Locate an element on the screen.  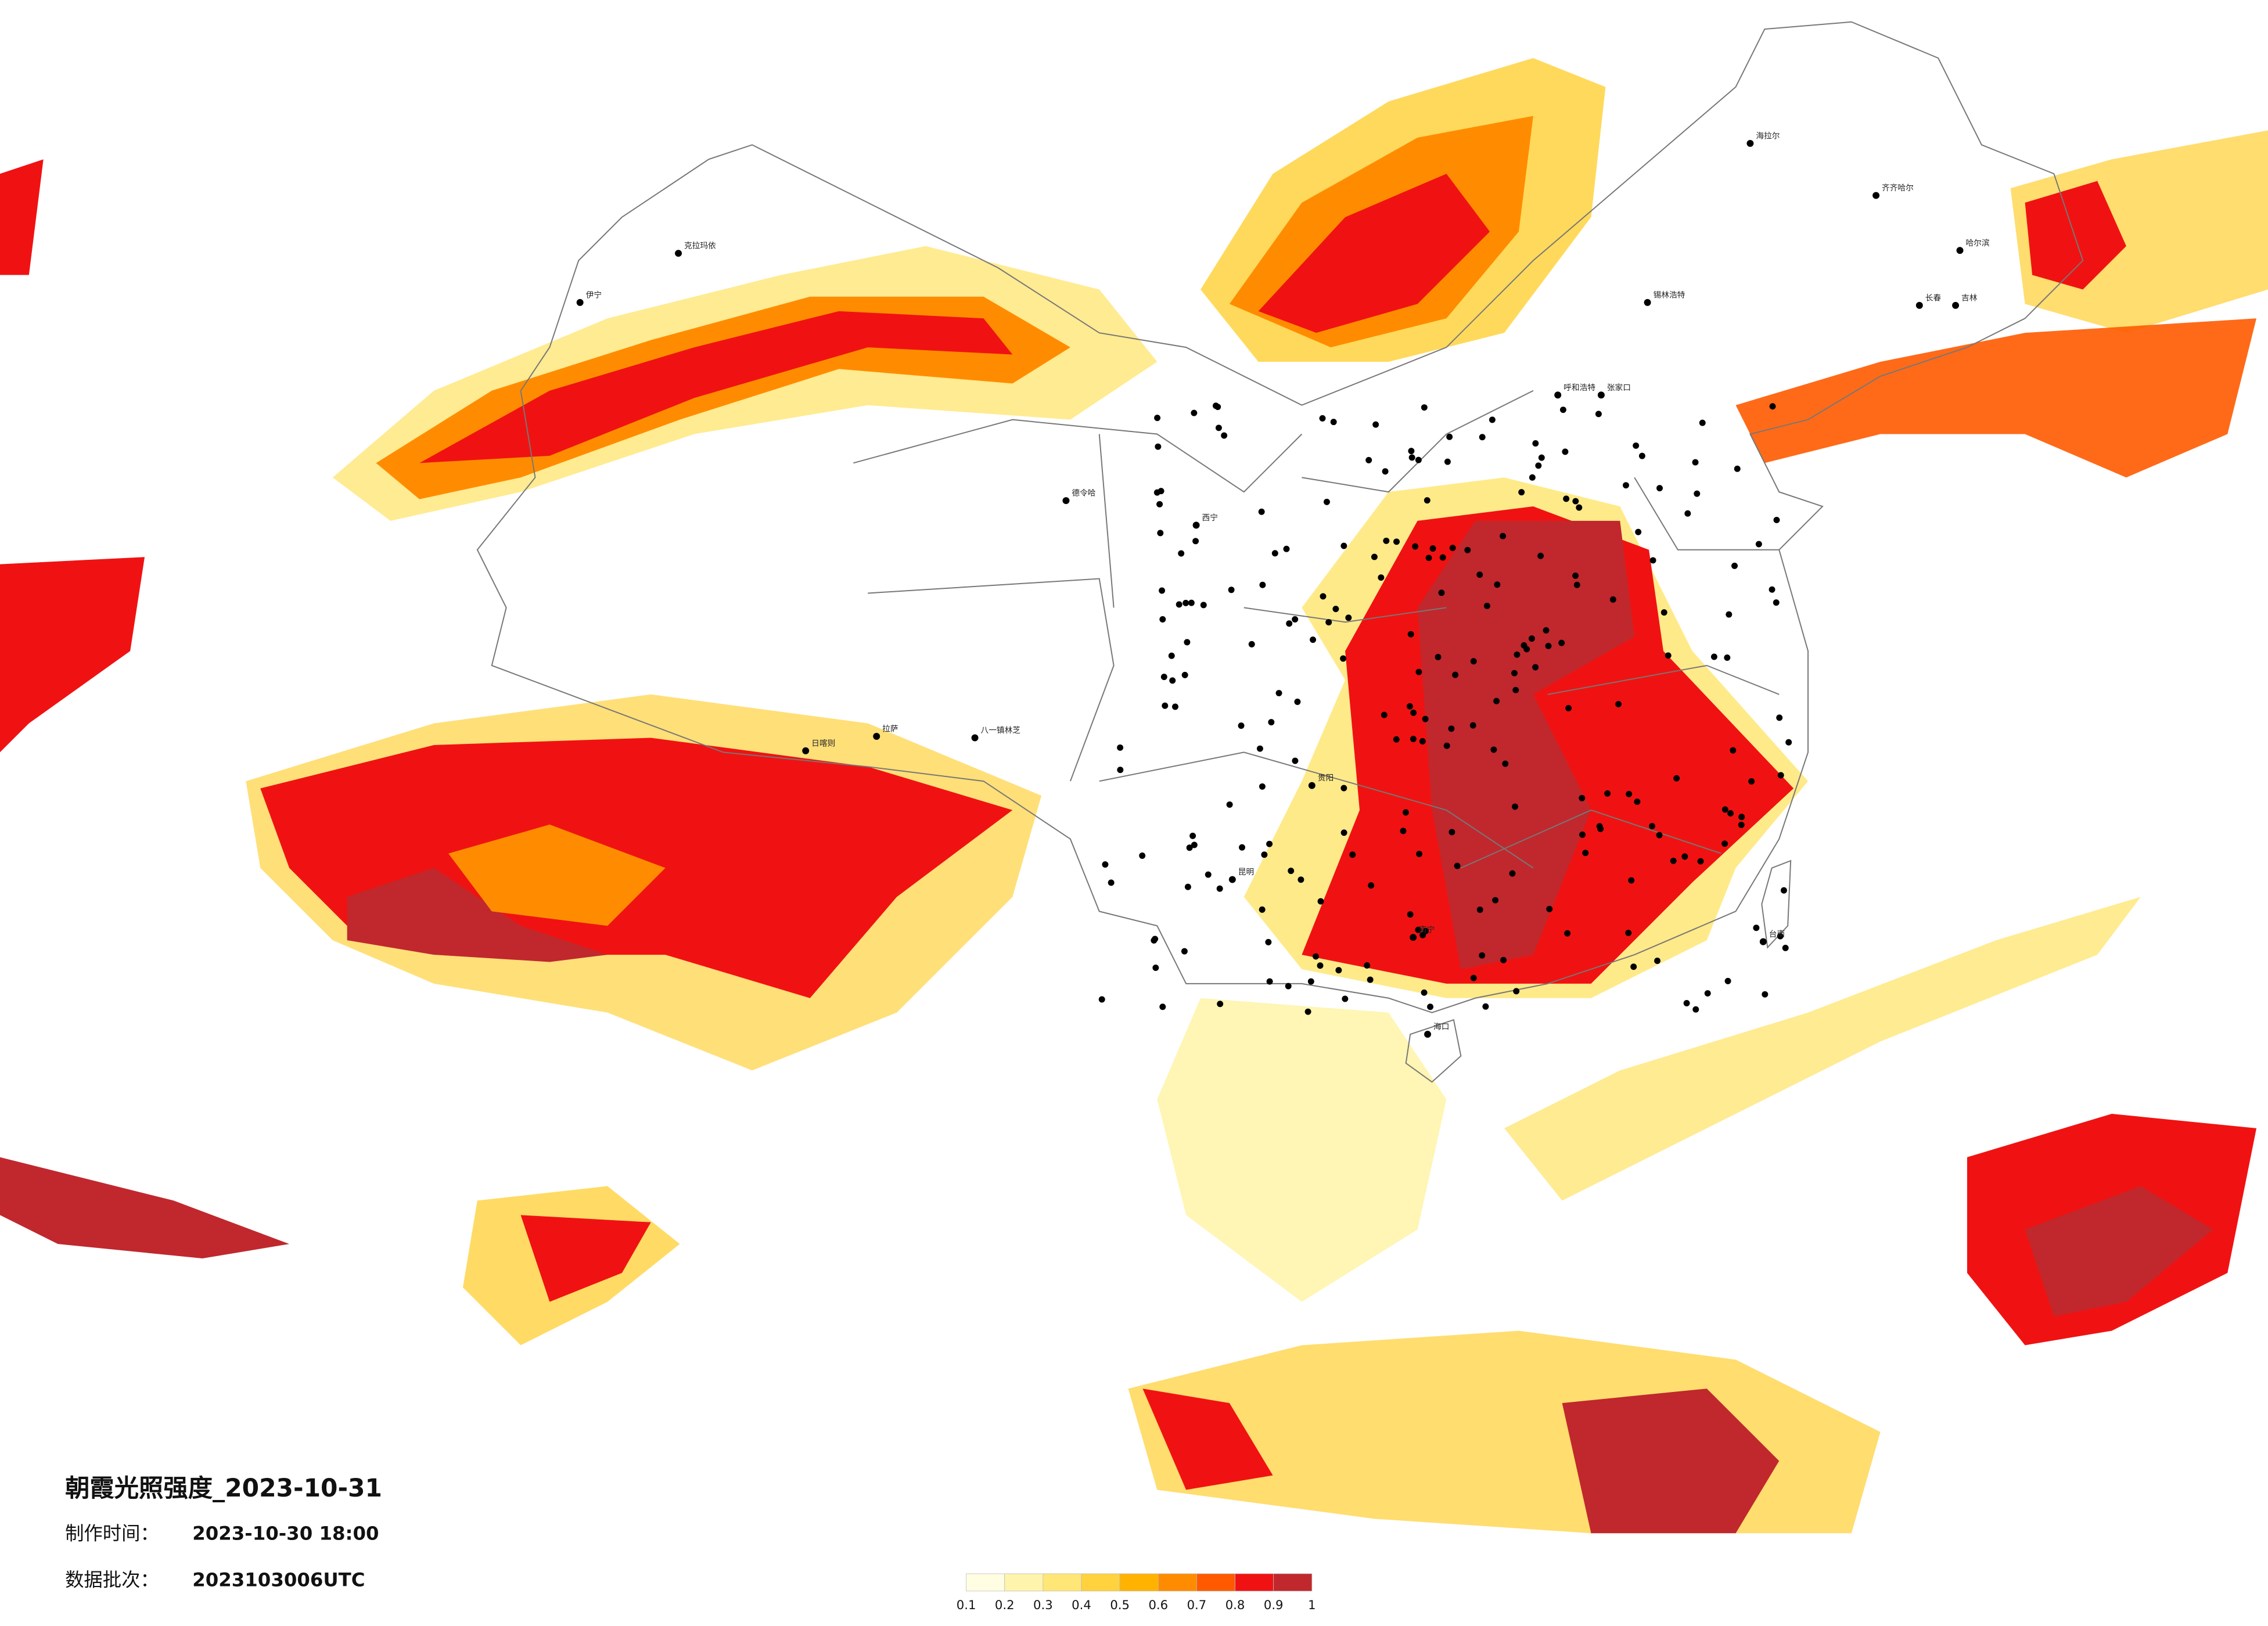
city-label: 海拉尔 is located at coordinates (1768, 136).